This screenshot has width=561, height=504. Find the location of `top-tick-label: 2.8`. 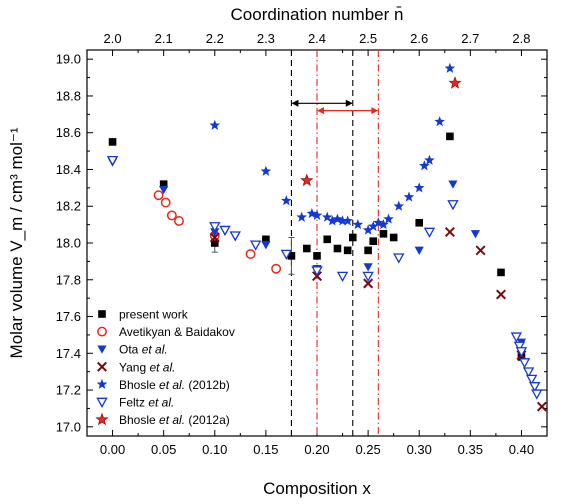

top-tick-label: 2.8 is located at coordinates (521, 38).